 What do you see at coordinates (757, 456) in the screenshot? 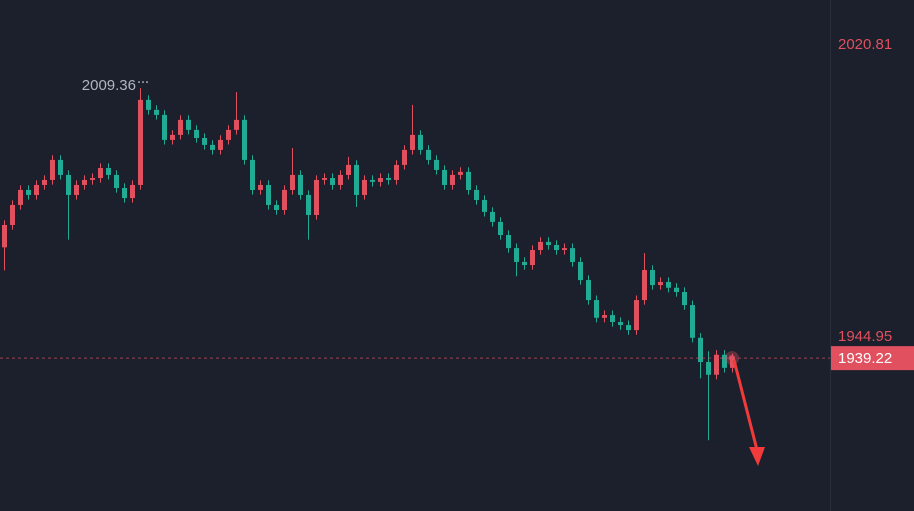
I see `trend-arrow-head` at bounding box center [757, 456].